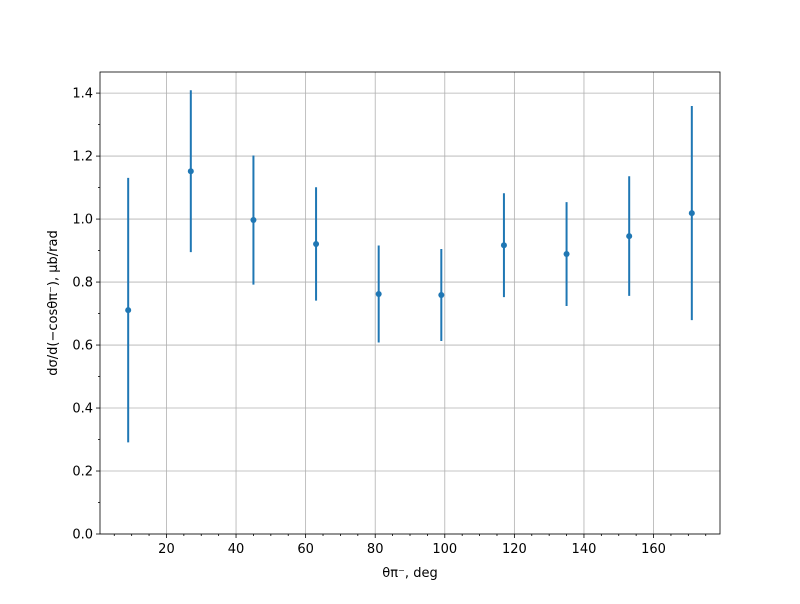  Describe the element at coordinates (236, 549) in the screenshot. I see `x-tick-label: 40` at that location.